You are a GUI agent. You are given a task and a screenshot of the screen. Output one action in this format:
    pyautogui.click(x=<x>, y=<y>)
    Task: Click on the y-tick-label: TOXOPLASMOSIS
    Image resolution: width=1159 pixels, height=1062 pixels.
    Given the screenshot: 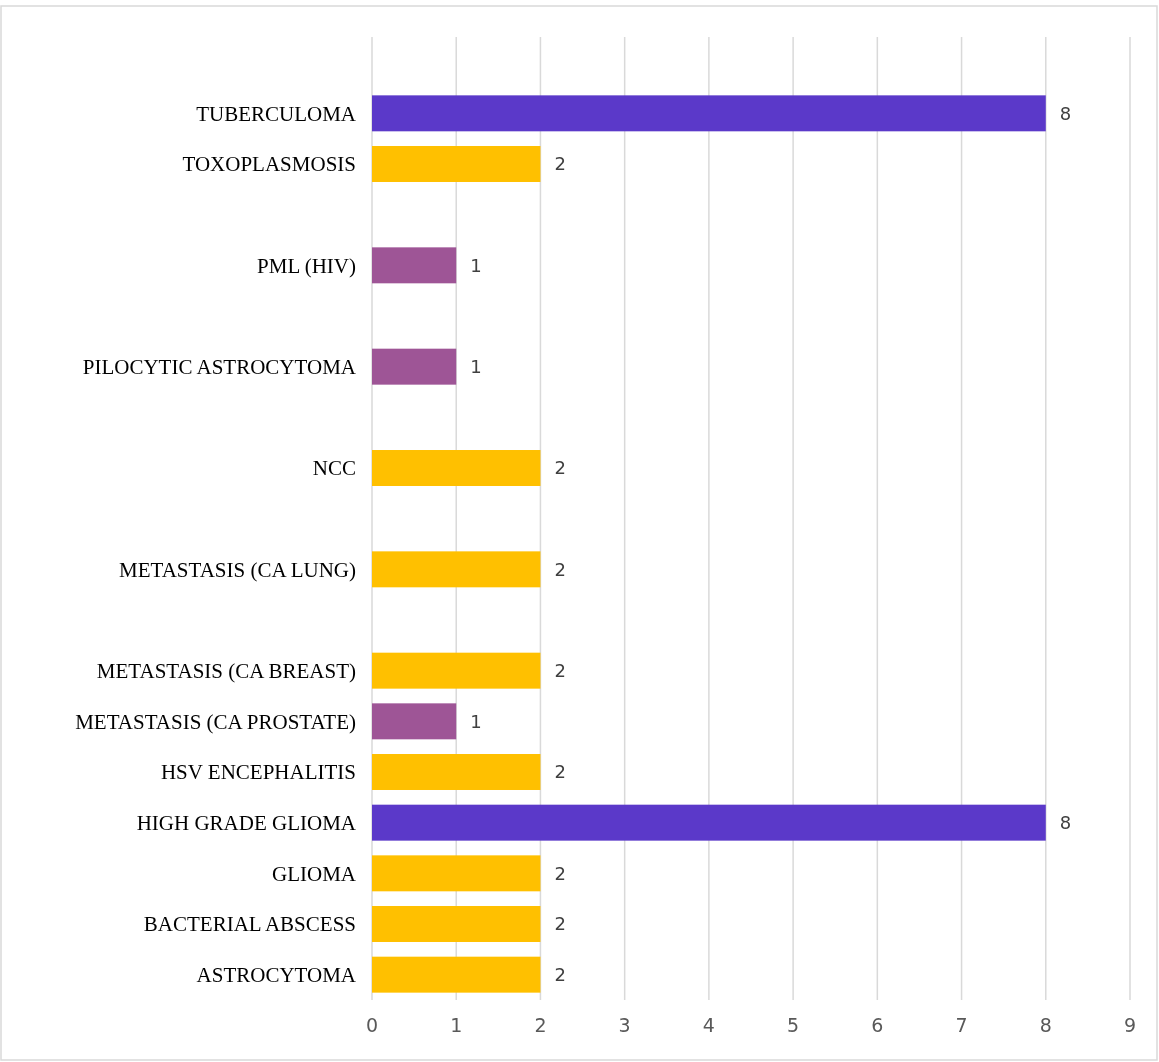 What is the action you would take?
    pyautogui.click(x=269, y=164)
    